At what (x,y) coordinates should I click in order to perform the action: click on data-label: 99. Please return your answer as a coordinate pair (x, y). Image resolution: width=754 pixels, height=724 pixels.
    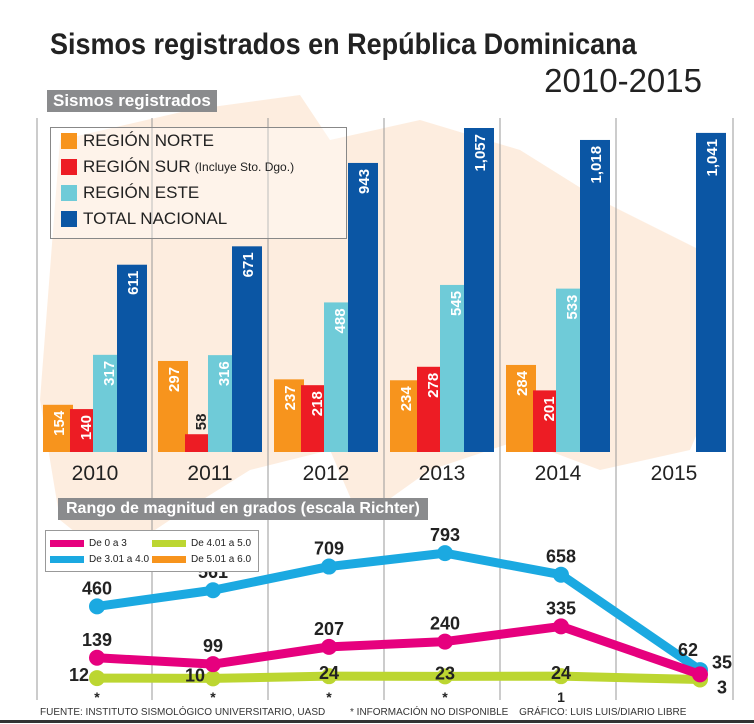
    Looking at the image, I should click on (213, 646).